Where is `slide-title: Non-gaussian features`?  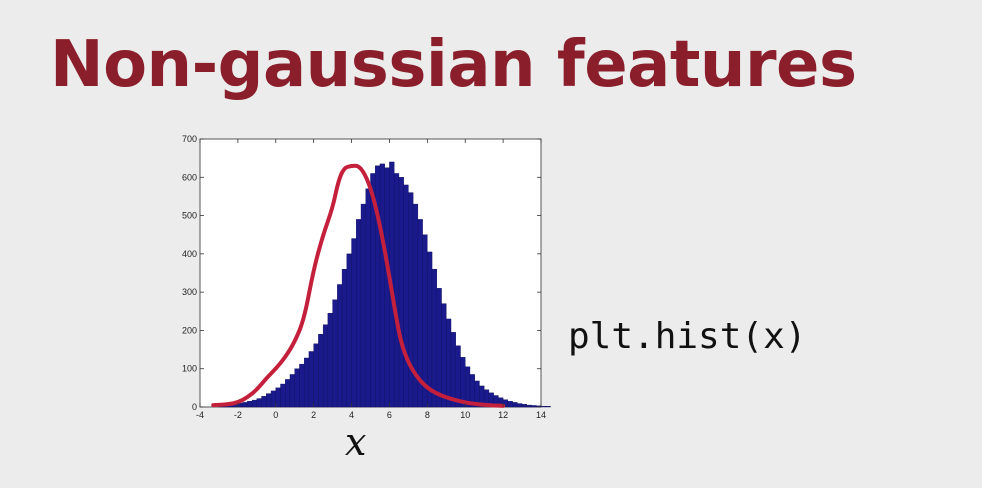 slide-title: Non-gaussian features is located at coordinates (453, 65).